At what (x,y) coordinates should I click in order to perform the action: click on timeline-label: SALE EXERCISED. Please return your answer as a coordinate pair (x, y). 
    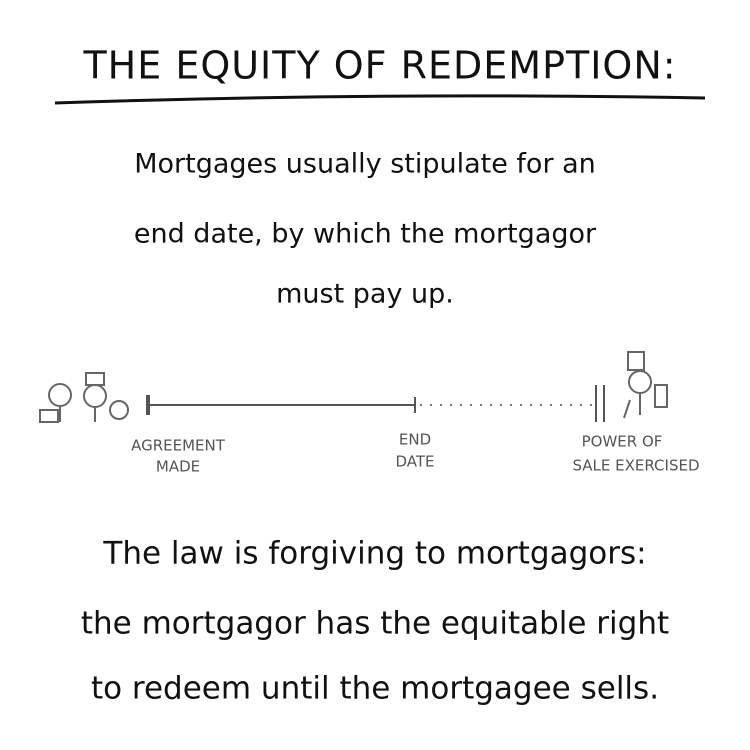
    Looking at the image, I should click on (635, 466).